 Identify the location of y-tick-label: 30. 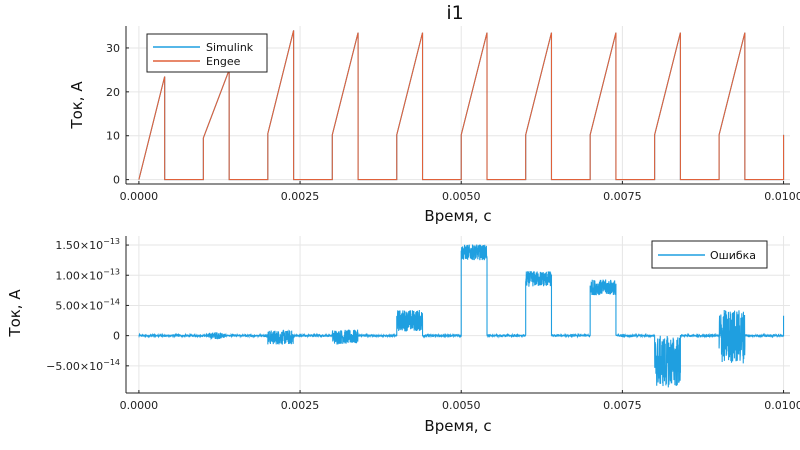
(113, 48).